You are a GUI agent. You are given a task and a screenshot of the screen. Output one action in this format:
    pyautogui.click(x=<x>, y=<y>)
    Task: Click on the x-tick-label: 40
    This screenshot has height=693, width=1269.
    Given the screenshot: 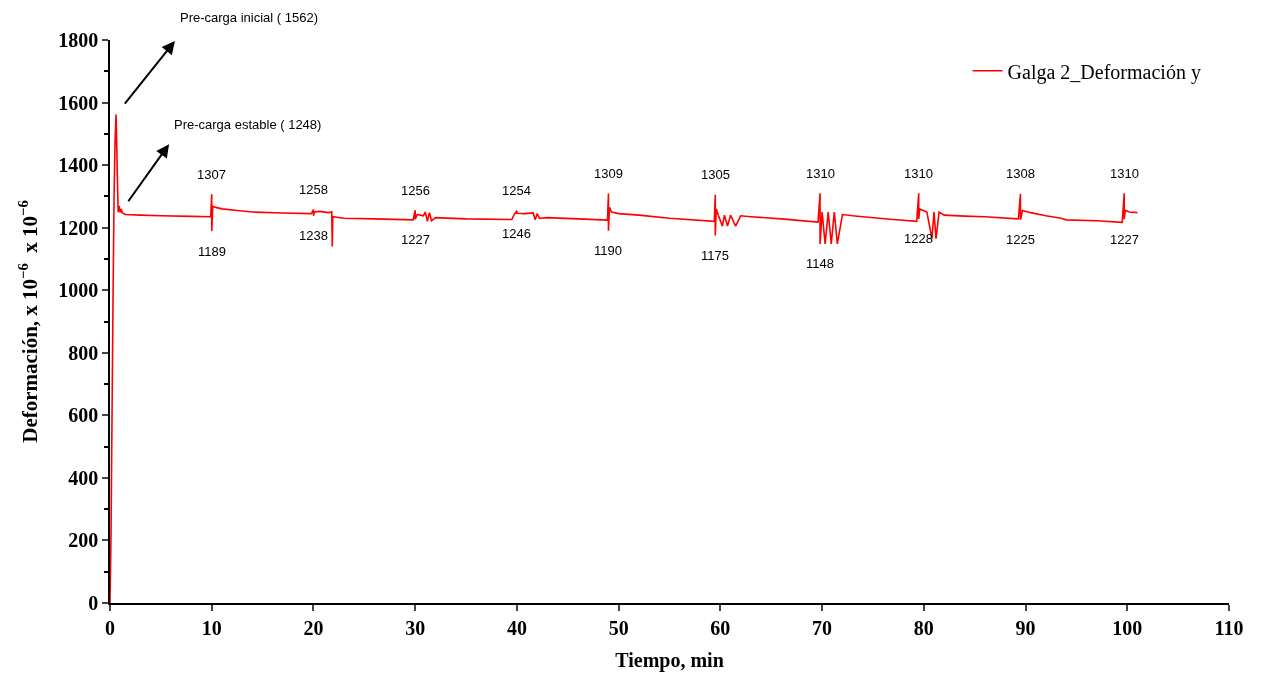 What is the action you would take?
    pyautogui.click(x=516, y=627)
    